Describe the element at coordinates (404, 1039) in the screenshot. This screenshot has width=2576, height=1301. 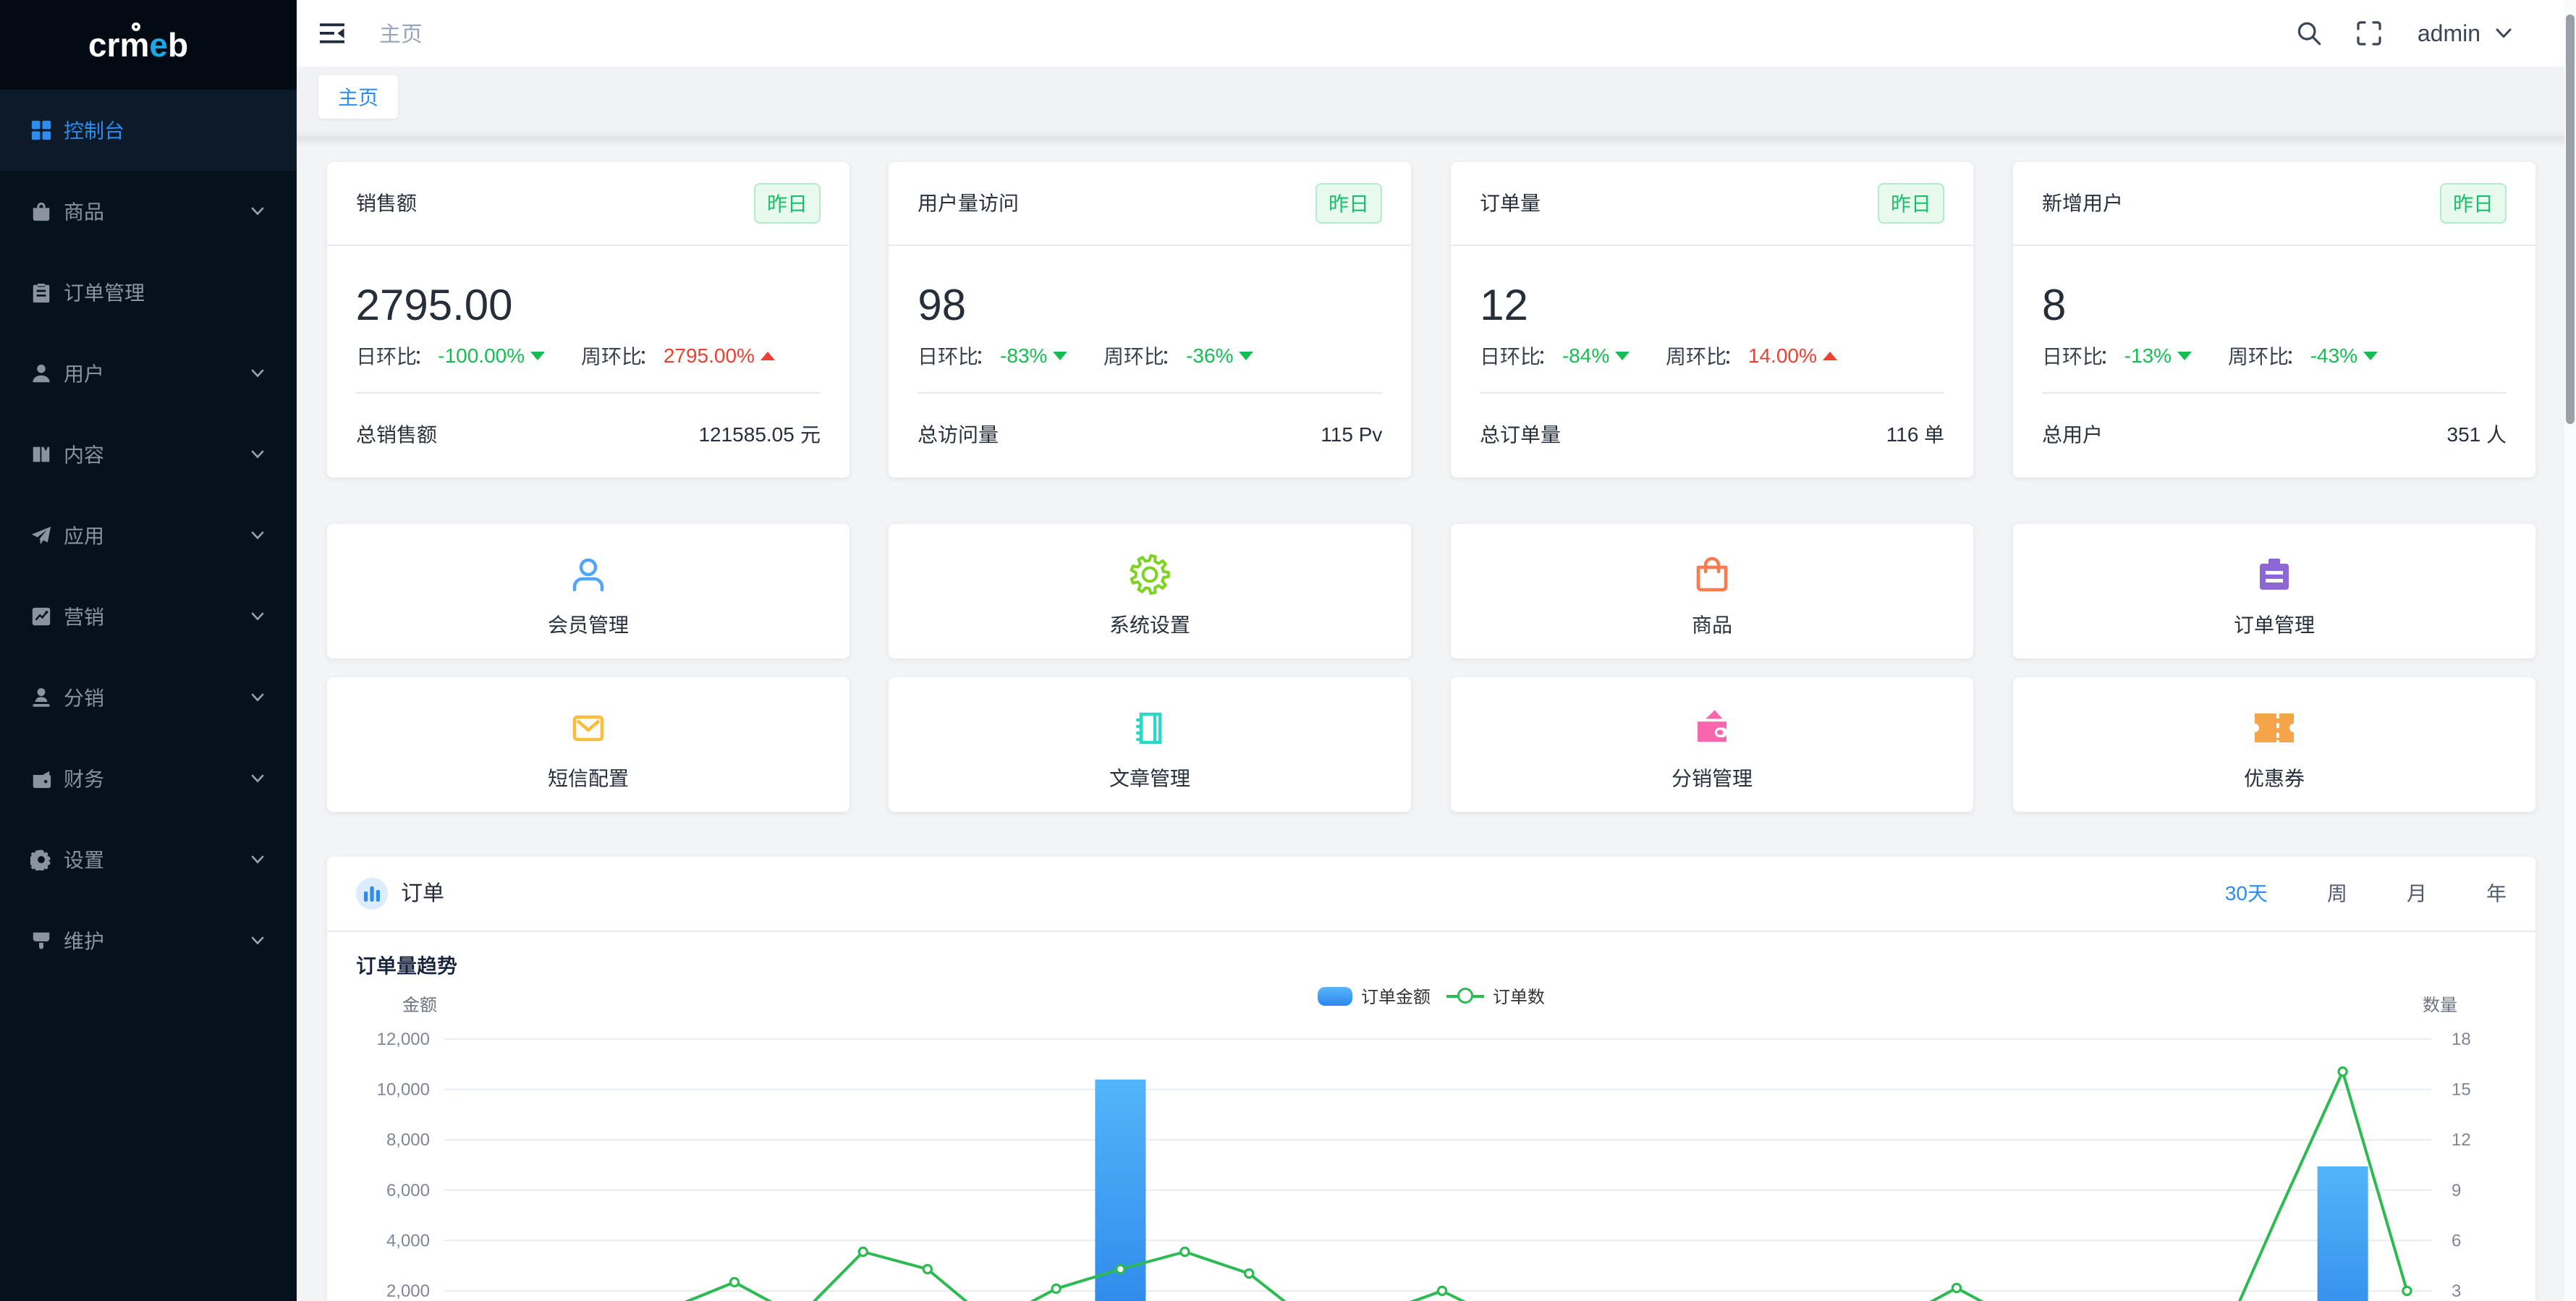
I see `svg-text: 12,000` at that location.